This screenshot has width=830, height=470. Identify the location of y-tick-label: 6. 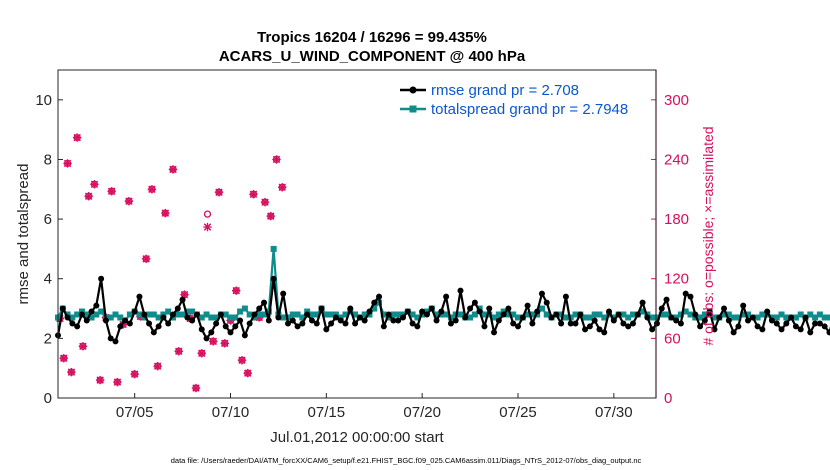
(48, 219).